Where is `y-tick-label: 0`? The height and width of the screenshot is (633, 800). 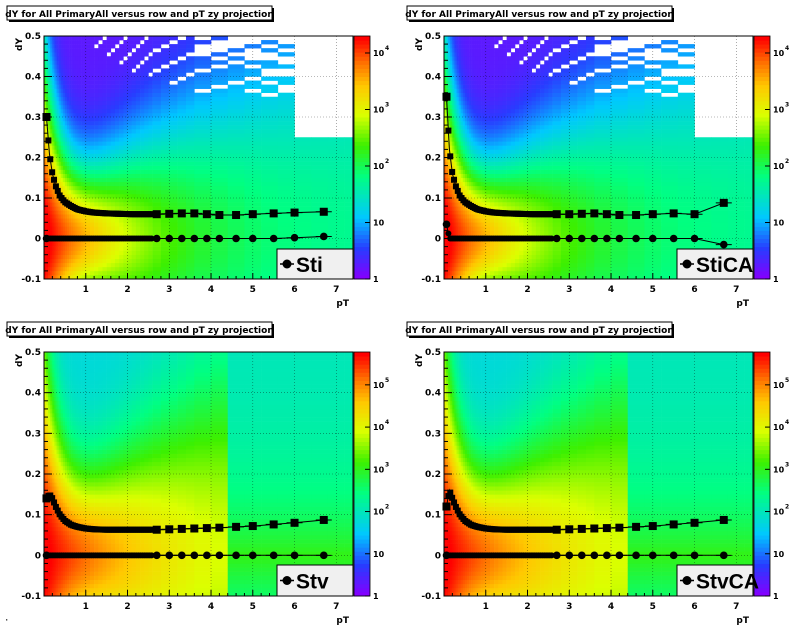 y-tick-label: 0 is located at coordinates (438, 240).